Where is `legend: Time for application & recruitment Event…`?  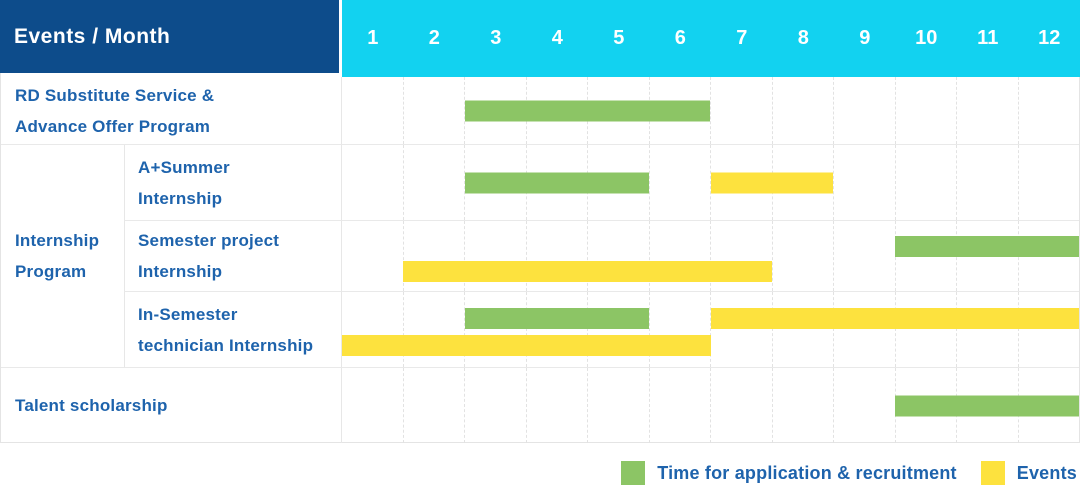 legend: Time for application & recruitment Event… is located at coordinates (849, 473).